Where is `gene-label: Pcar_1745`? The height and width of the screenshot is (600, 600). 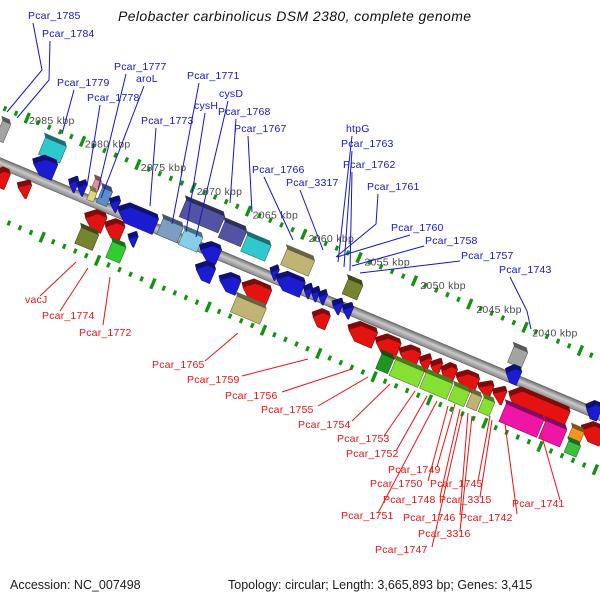 gene-label: Pcar_1745 is located at coordinates (456, 484).